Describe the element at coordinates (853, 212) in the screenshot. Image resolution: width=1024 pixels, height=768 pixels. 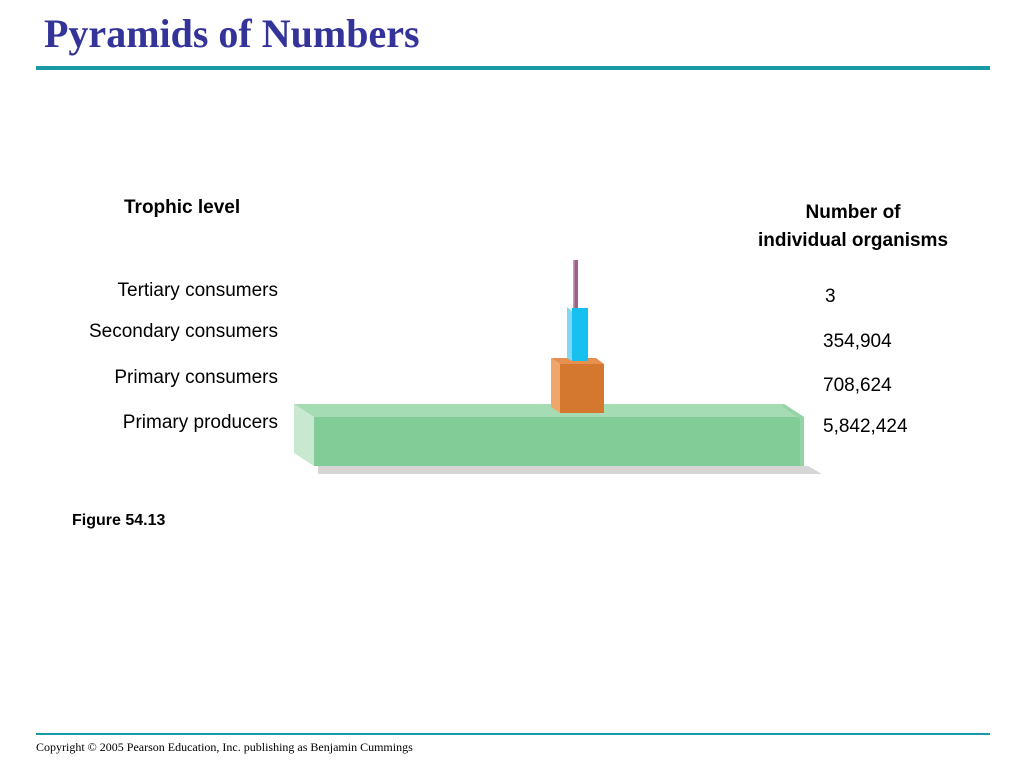
I see `number-header-line1: Number of` at that location.